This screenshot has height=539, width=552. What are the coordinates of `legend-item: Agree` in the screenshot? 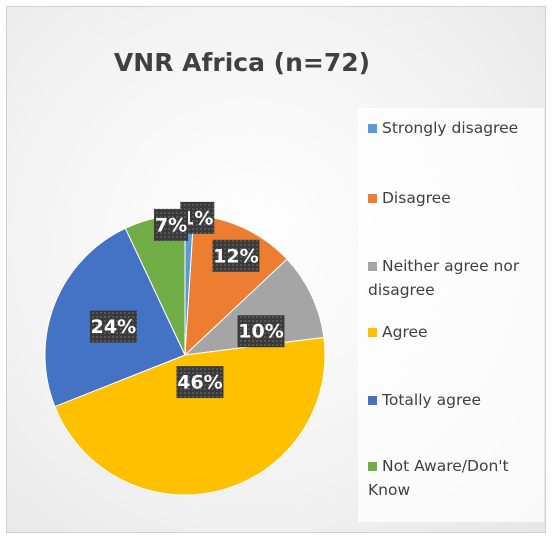 It's located at (454, 332).